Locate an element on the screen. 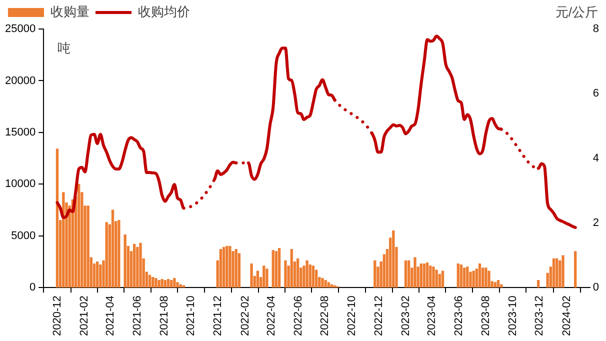 The image size is (606, 341). x-tick-label: 2021-08 is located at coordinates (164, 316).